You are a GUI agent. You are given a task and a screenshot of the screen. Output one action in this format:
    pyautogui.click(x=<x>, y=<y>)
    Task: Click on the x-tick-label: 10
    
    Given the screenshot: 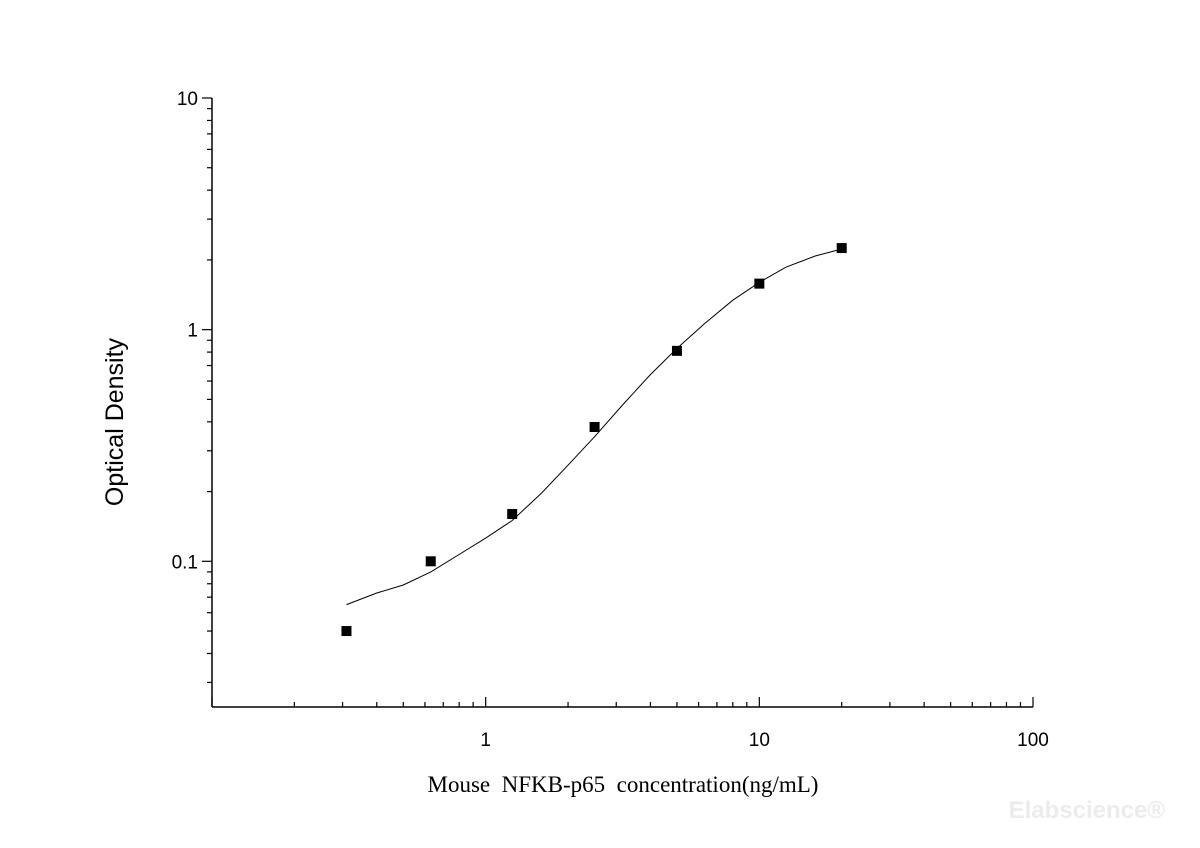 What is the action you would take?
    pyautogui.click(x=759, y=740)
    